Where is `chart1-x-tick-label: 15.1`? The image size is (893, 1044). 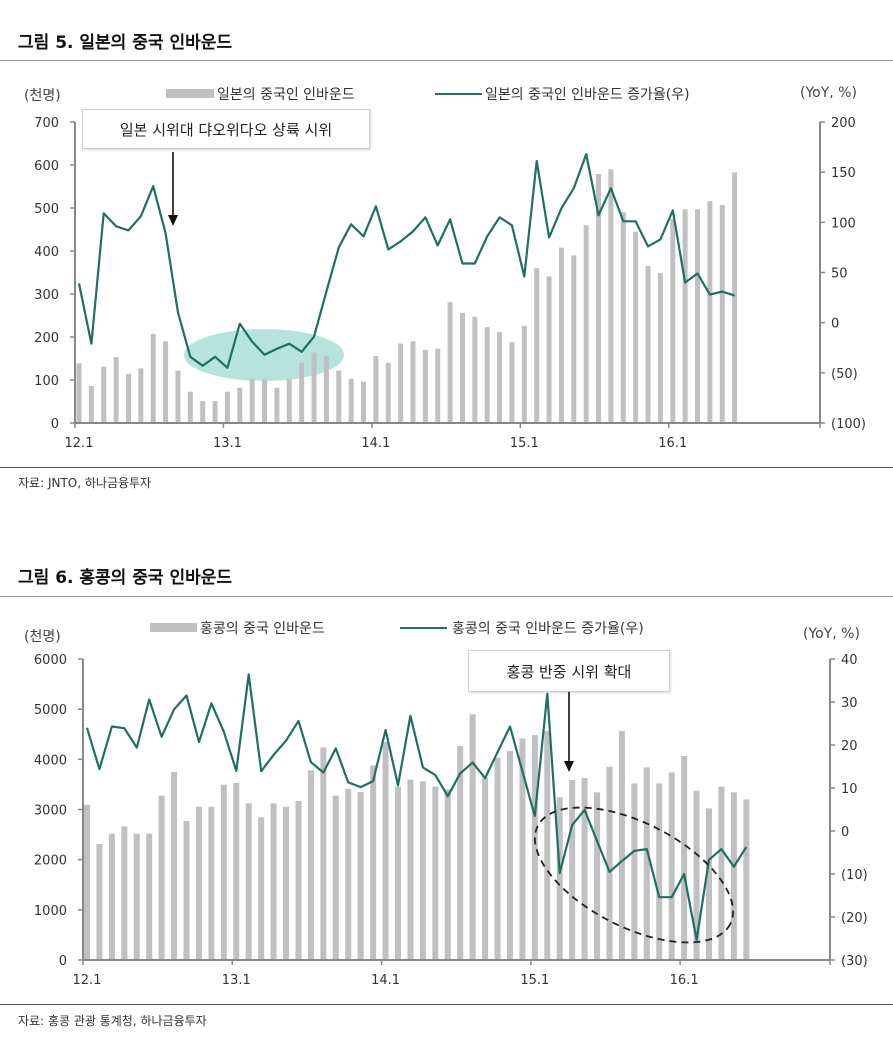
chart1-x-tick-label: 15.1 is located at coordinates (524, 443).